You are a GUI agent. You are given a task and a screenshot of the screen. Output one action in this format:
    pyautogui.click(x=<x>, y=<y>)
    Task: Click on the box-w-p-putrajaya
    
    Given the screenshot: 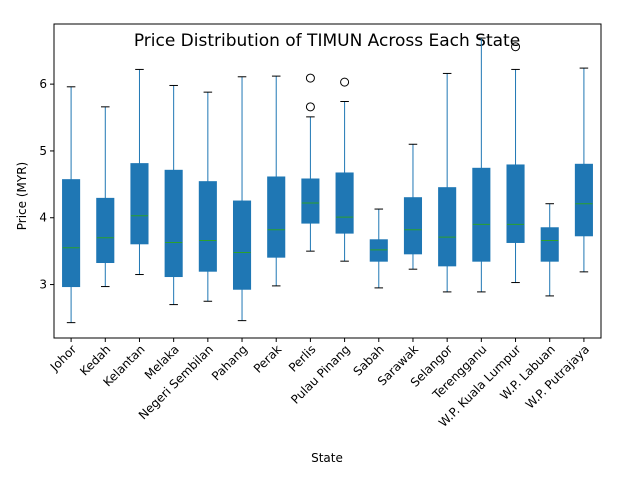 What is the action you would take?
    pyautogui.click(x=583, y=170)
    